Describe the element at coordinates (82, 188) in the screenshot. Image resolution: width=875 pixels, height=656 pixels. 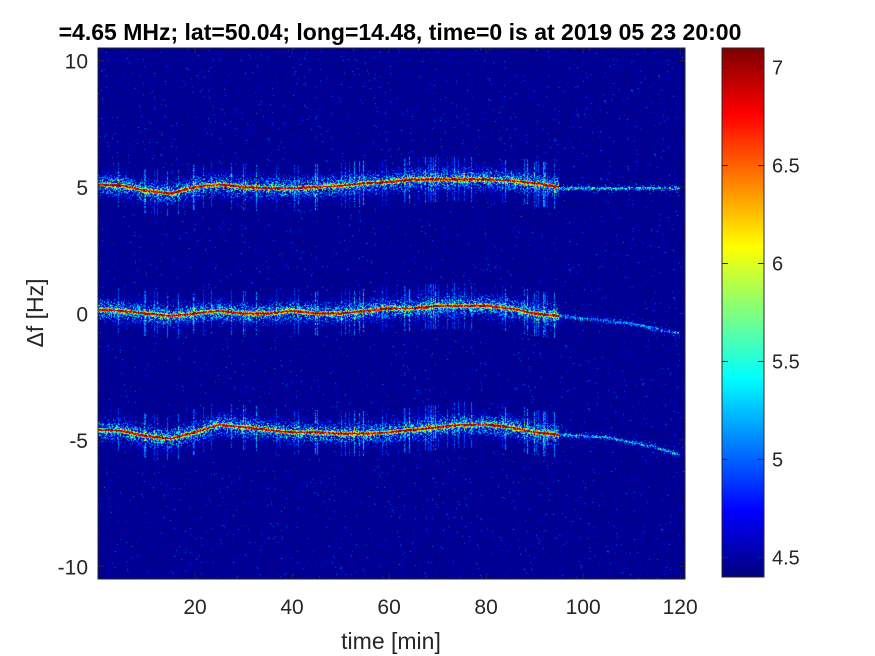
I see `y-tick-label: 5` at that location.